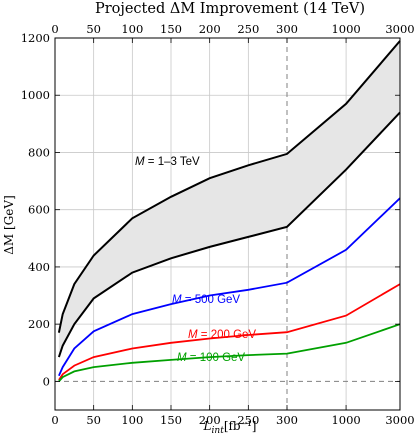 This screenshot has height=435, width=415. Describe the element at coordinates (171, 420) in the screenshot. I see `x-tick-label-bottom: 150` at that location.